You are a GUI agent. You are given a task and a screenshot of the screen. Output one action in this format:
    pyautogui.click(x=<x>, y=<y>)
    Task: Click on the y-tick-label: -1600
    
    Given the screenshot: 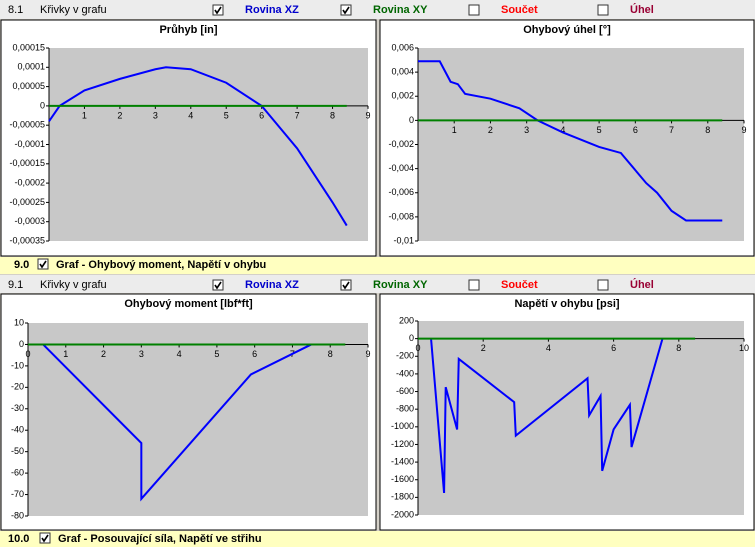 What is the action you would take?
    pyautogui.click(x=402, y=479)
    